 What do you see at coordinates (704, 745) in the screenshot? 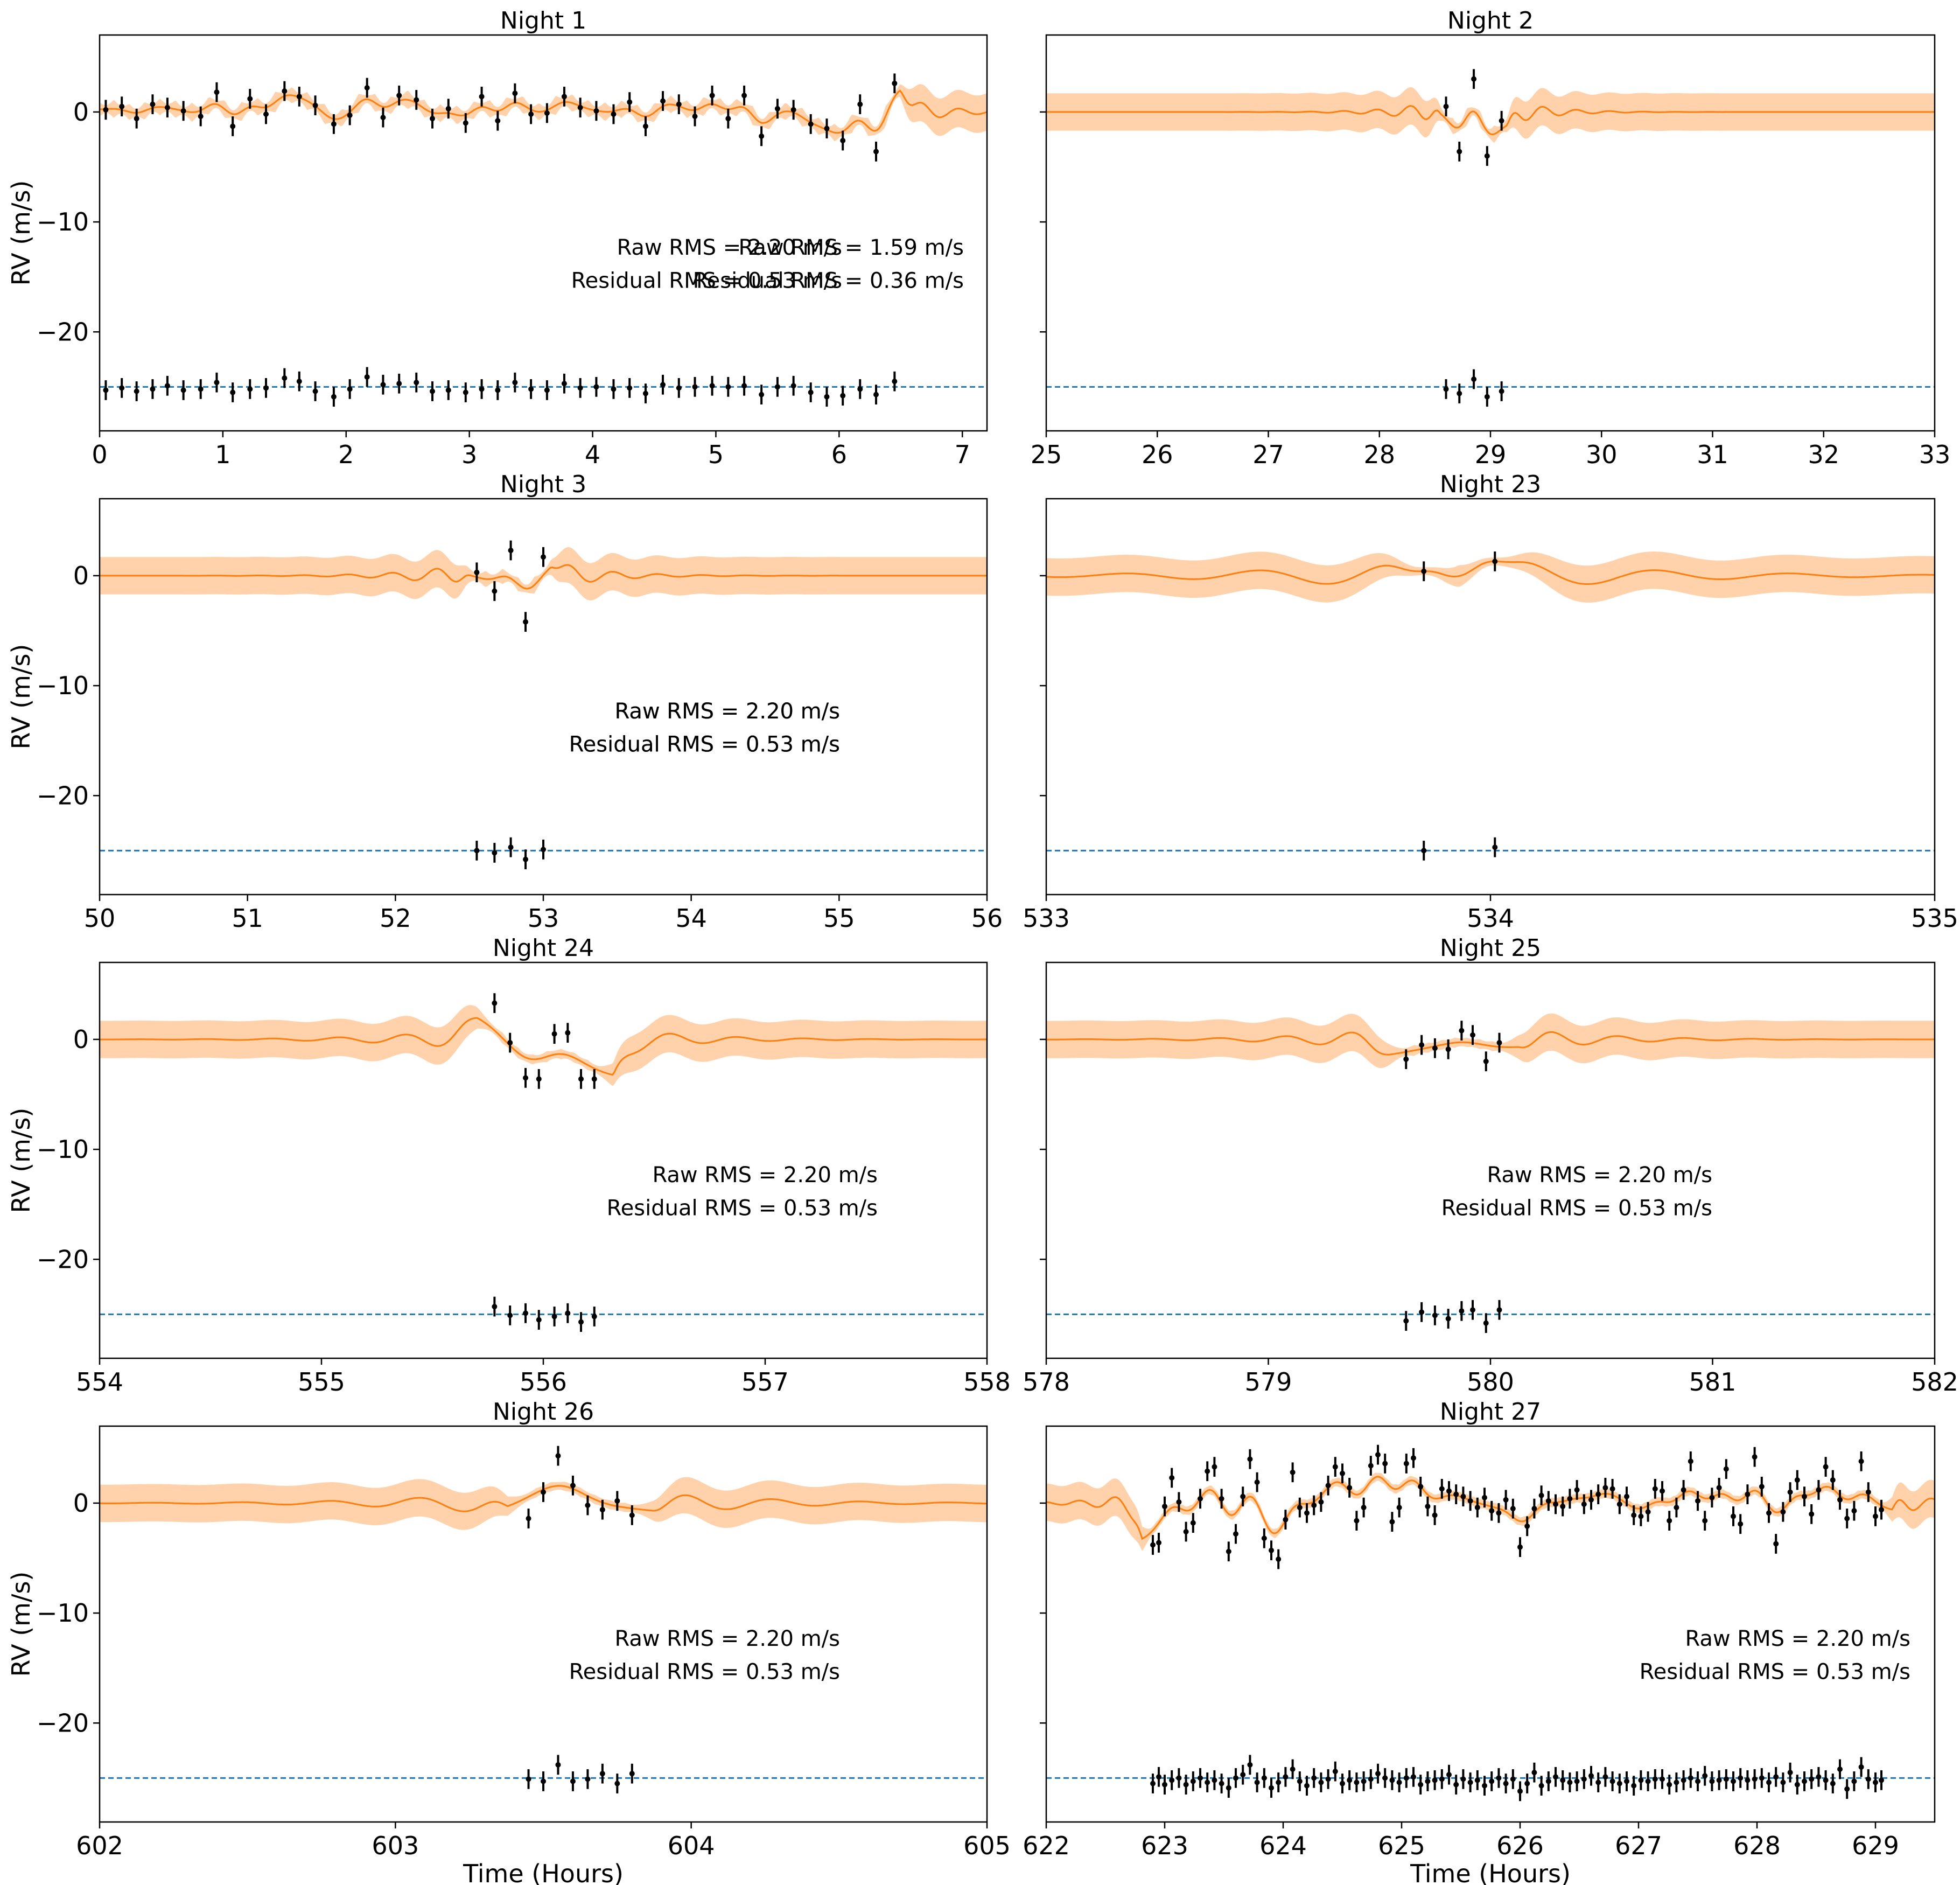
I see `residual-rms-annotation: Residual RMS = 0.53 m/s` at bounding box center [704, 745].